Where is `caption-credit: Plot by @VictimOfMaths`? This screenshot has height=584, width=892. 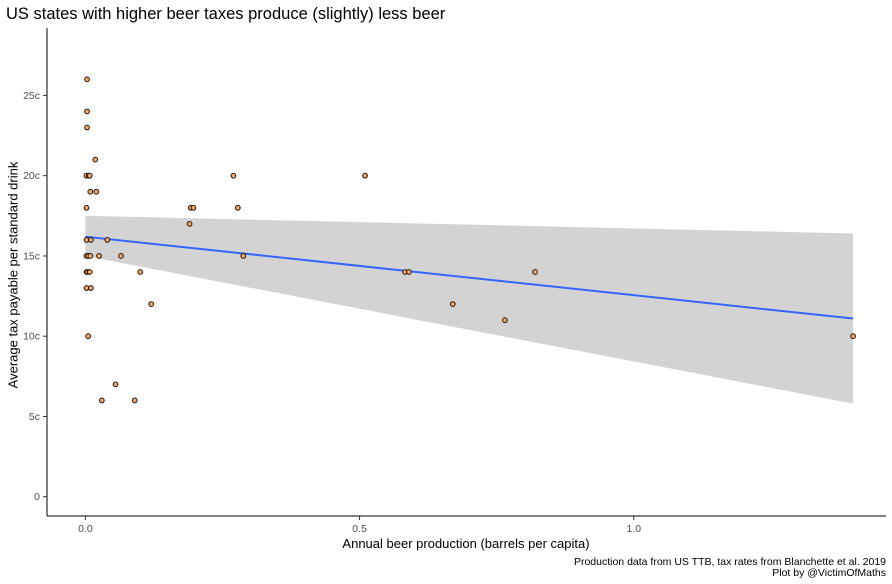 caption-credit: Plot by @VictimOfMaths is located at coordinates (829, 573).